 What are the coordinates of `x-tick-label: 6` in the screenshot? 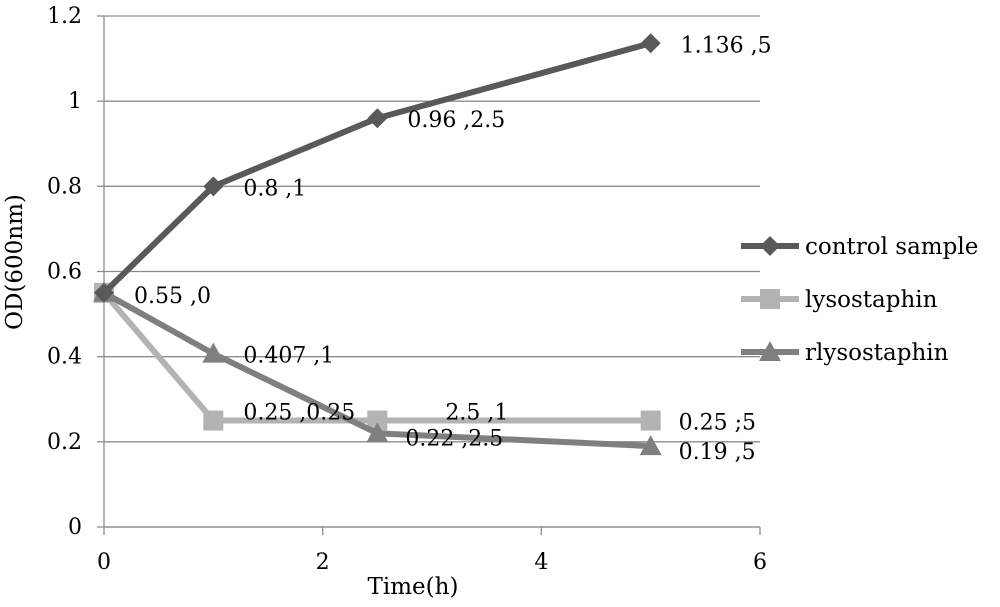 It's located at (760, 562).